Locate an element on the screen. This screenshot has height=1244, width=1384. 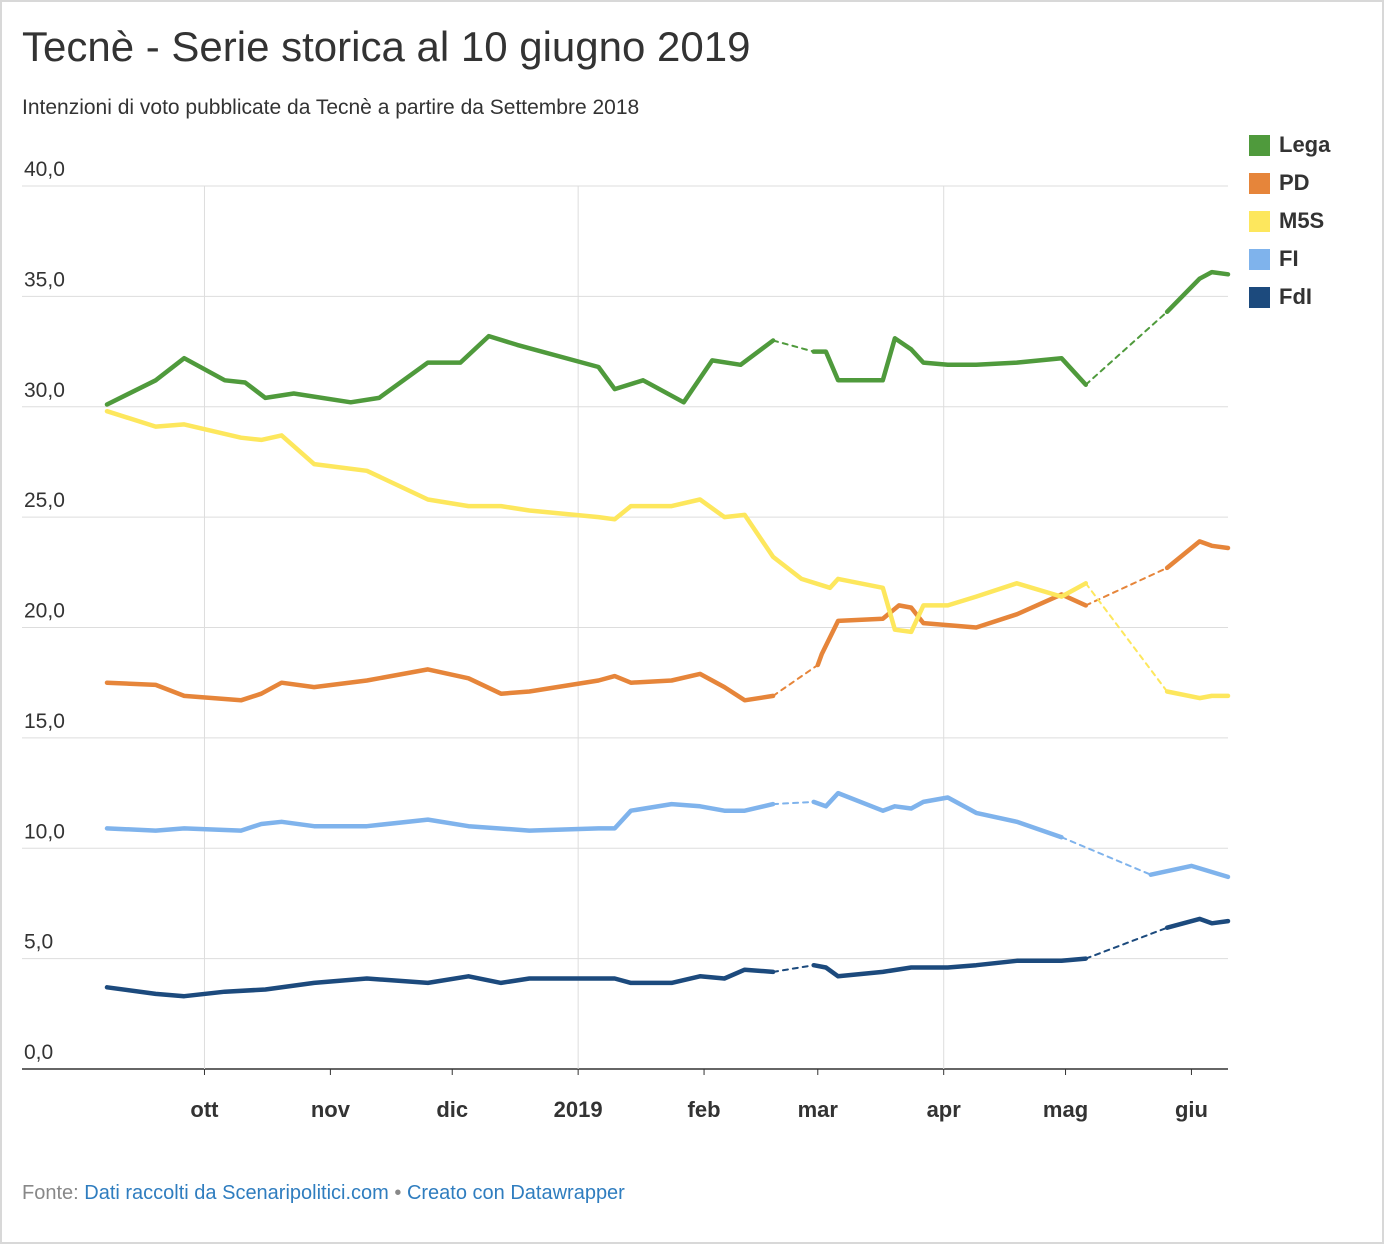
y-tick-label: 40,0 is located at coordinates (44, 169).